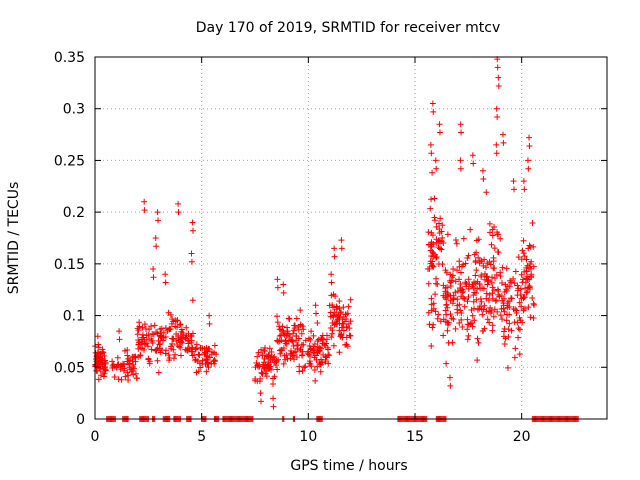  What do you see at coordinates (522, 437) in the screenshot?
I see `x-tick-label: 20` at bounding box center [522, 437].